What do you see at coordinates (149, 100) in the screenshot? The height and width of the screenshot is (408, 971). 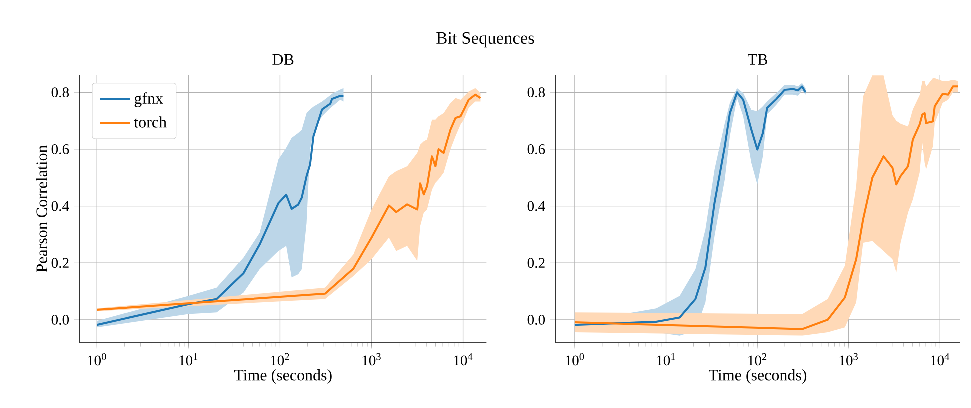 I see `legend-label: gfnx` at bounding box center [149, 100].